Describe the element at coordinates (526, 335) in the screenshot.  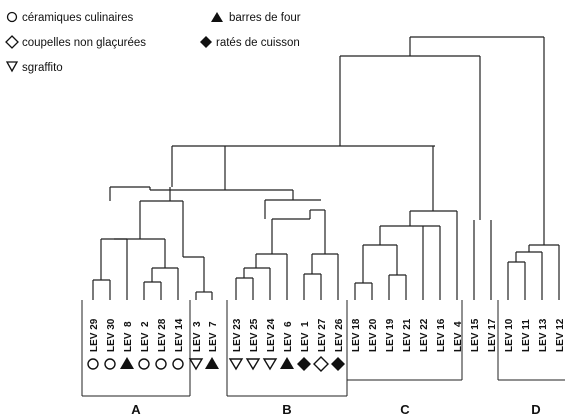
I see `leaf-label: LEV 11` at that location.